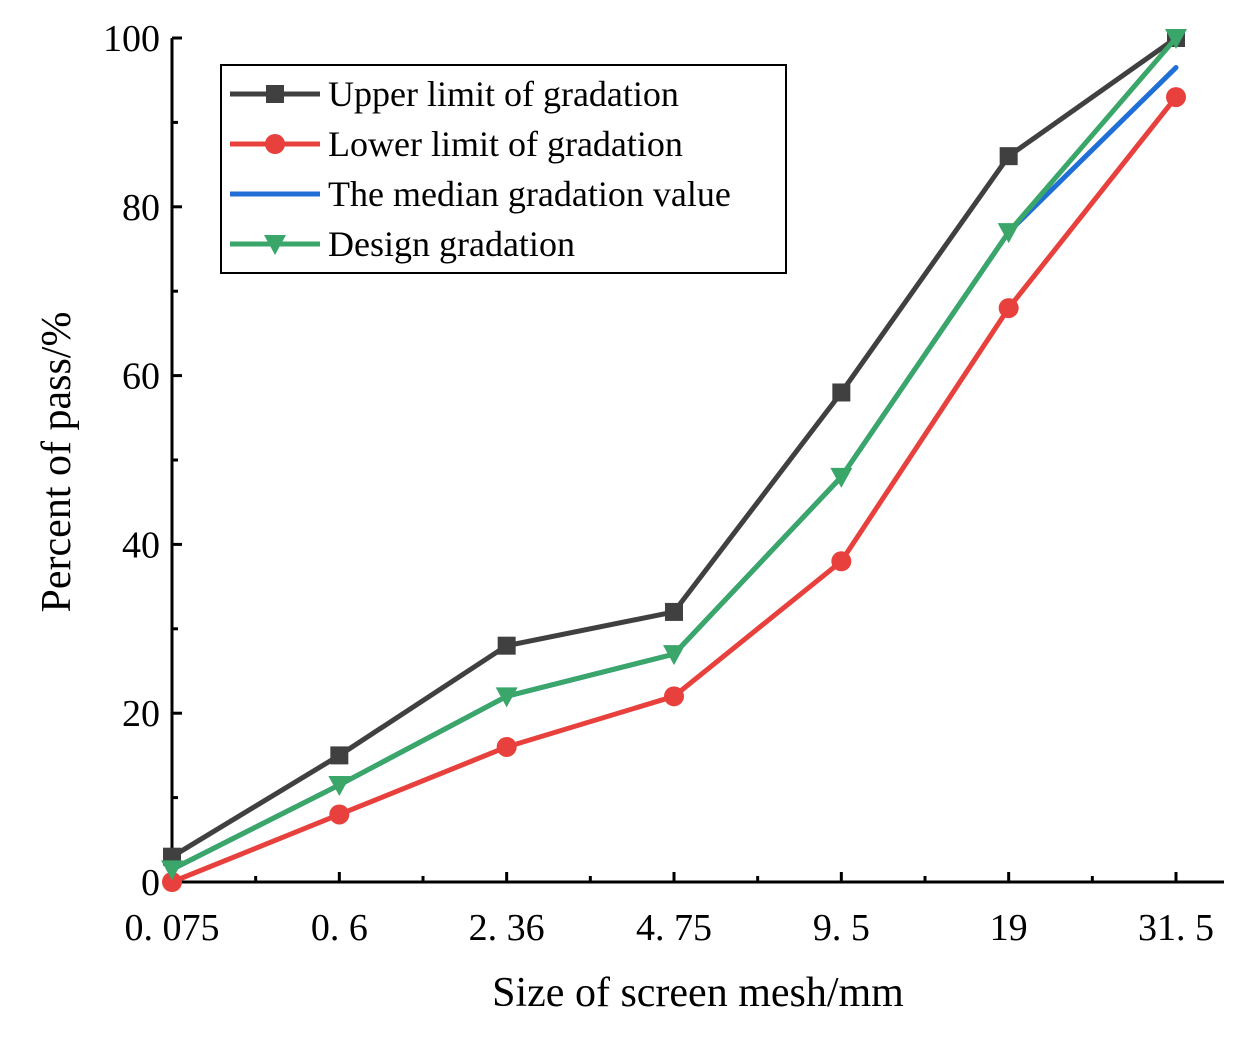  Describe the element at coordinates (507, 928) in the screenshot. I see `x-tick-label: 2. 36` at that location.